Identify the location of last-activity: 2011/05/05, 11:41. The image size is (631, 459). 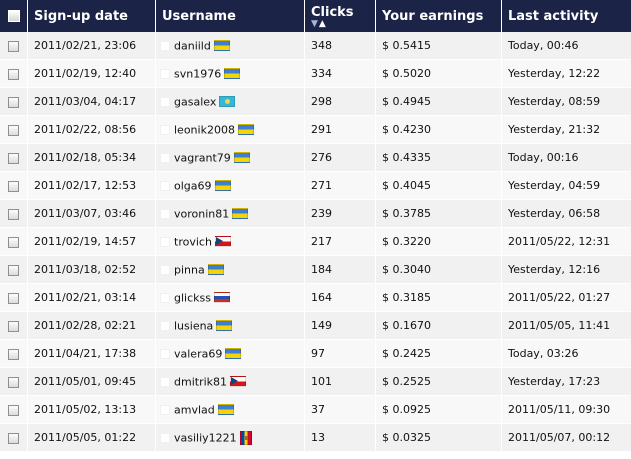
(566, 326).